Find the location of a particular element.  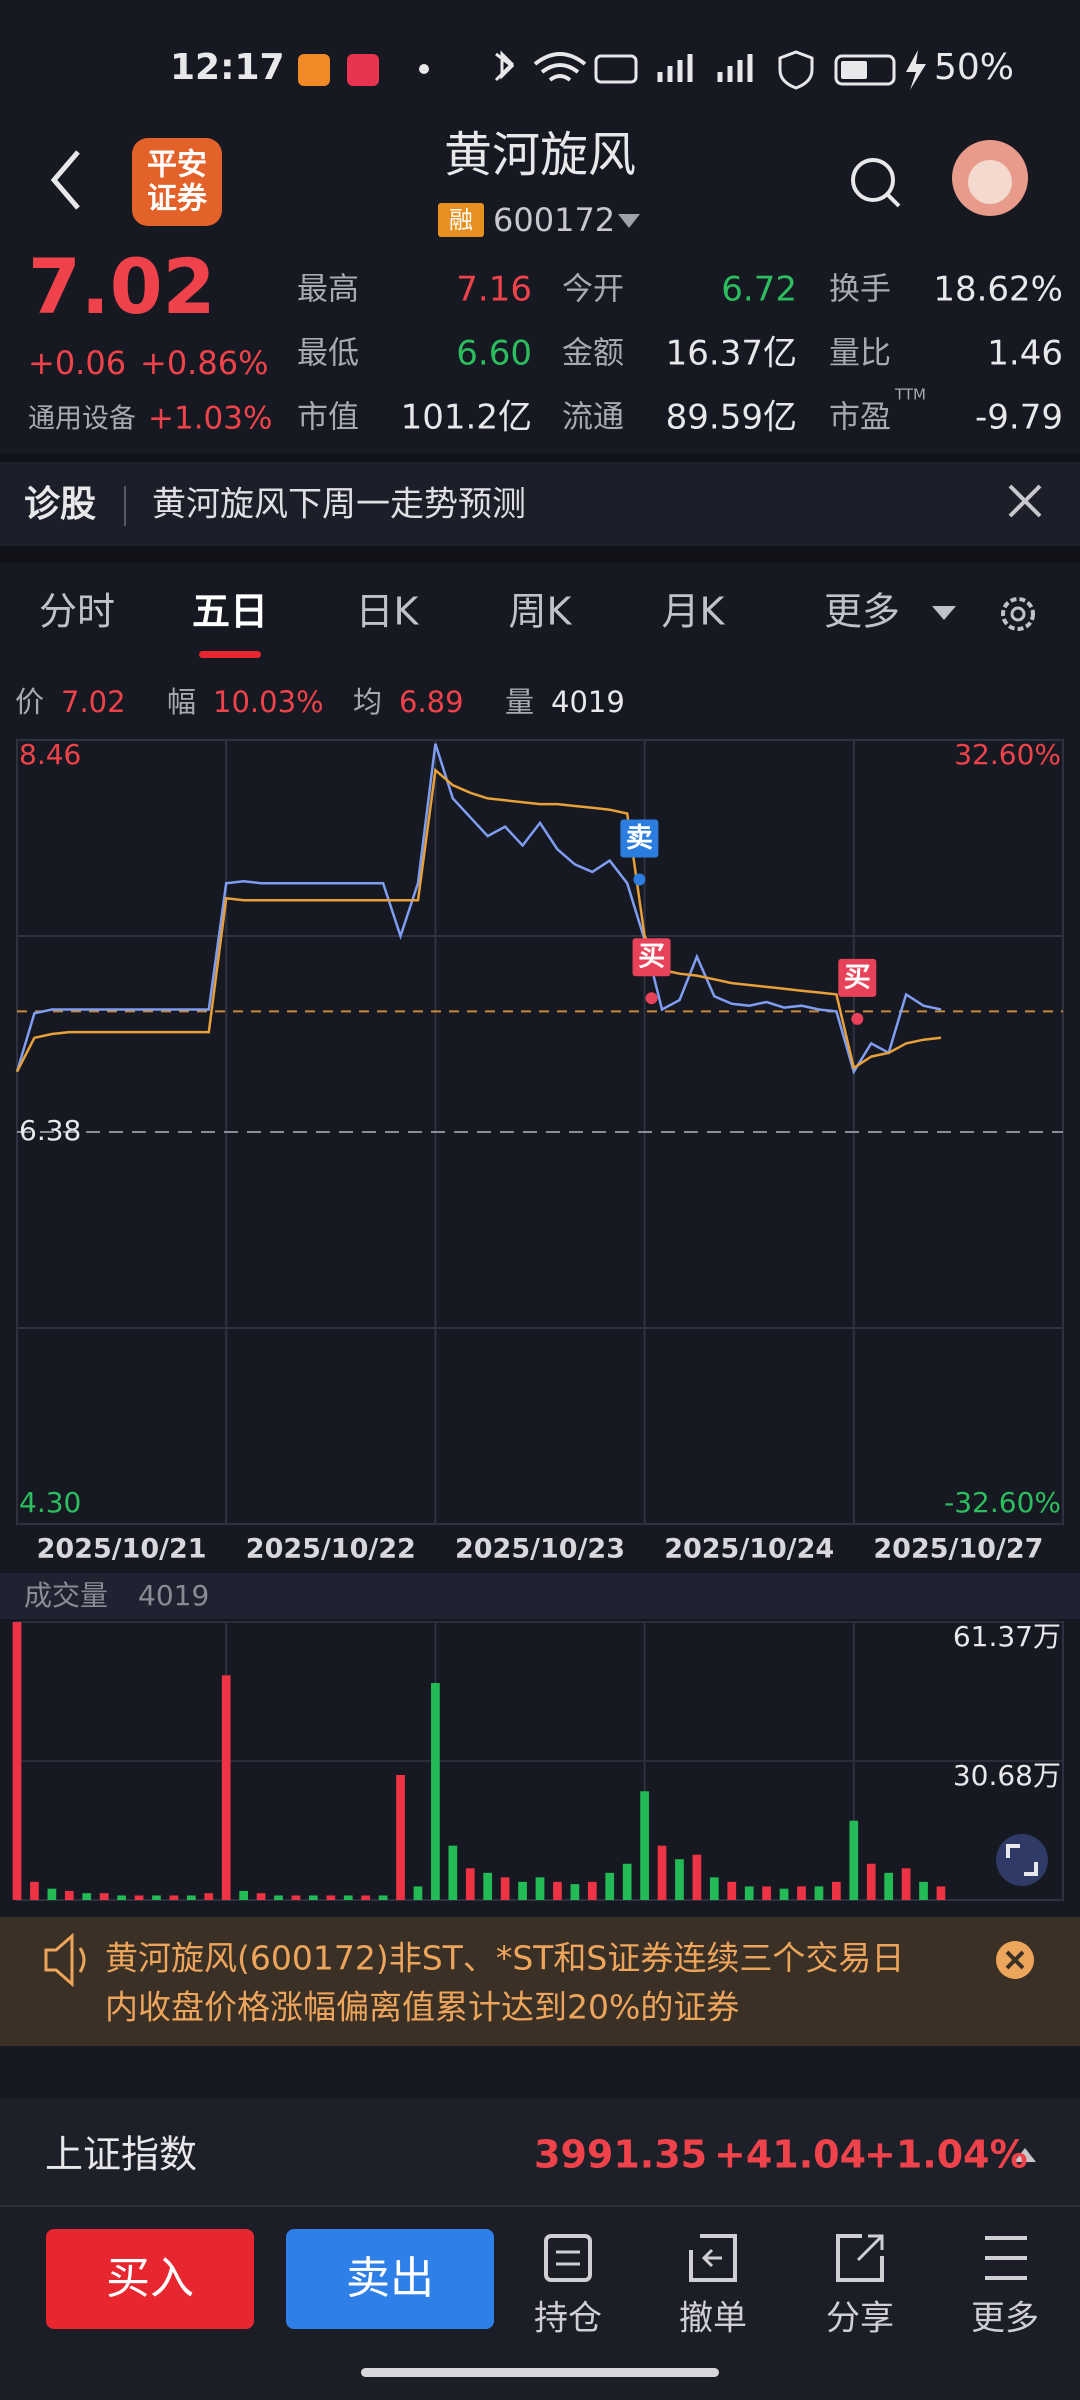

banner-text: 黄河旋风下周一走势预测 is located at coordinates (339, 505).